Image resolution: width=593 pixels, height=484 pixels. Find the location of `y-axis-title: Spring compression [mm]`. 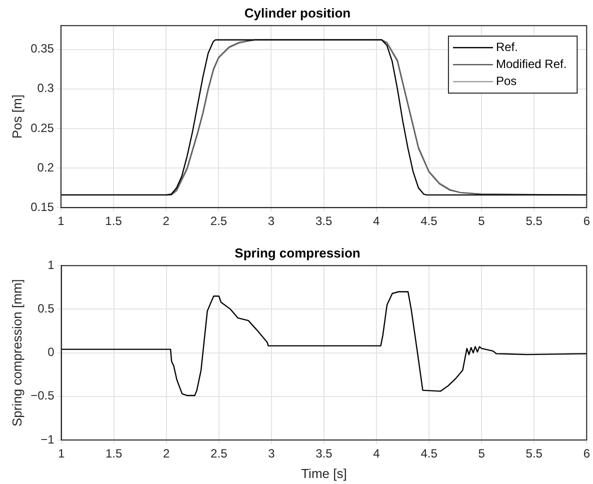

y-axis-title: Spring compression [mm] is located at coordinates (16, 352).